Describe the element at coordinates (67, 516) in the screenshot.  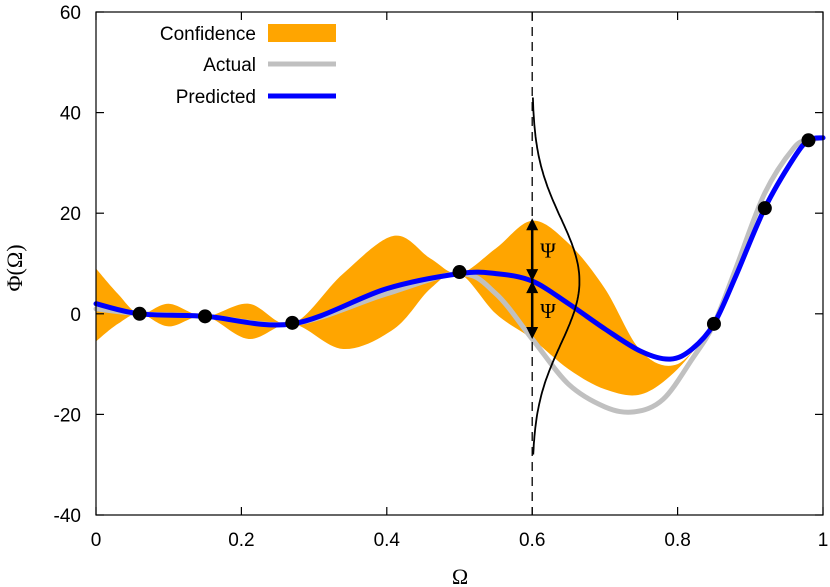
I see `y-tick-label: -40` at that location.